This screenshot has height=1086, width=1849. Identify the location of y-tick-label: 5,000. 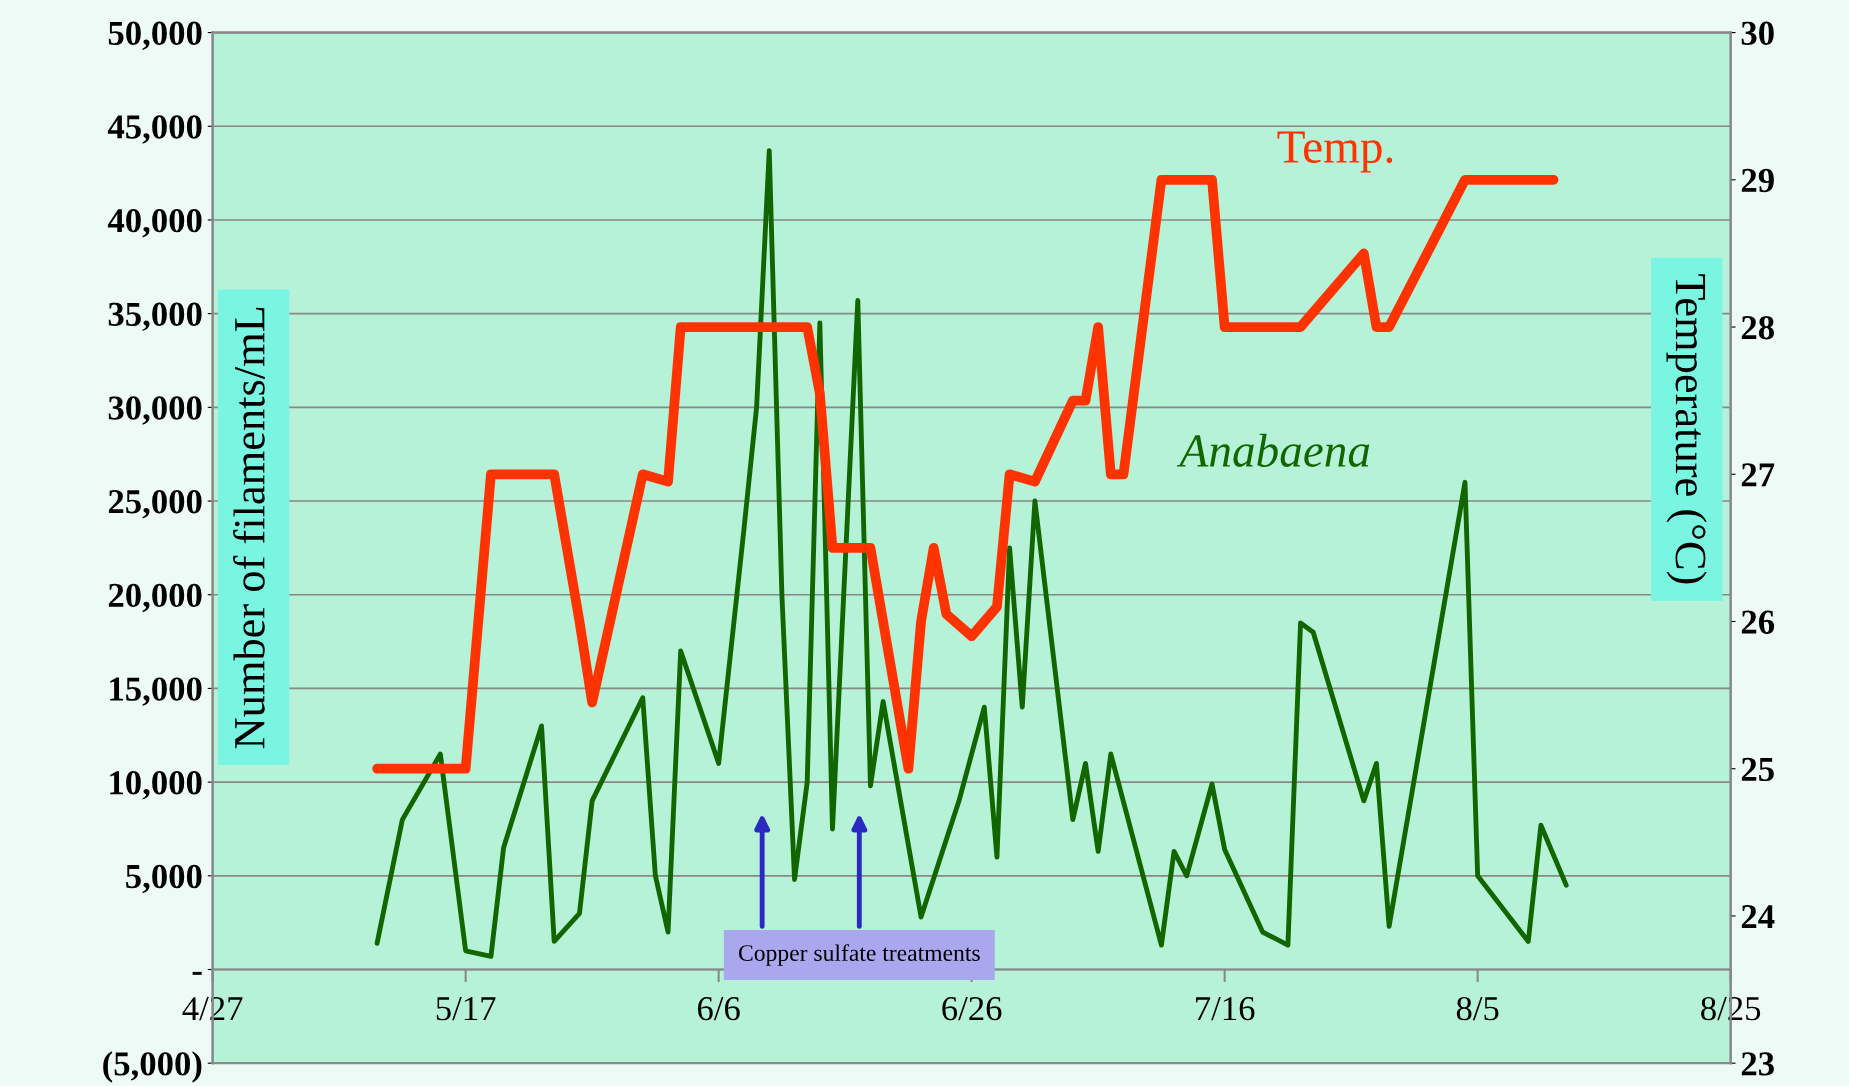
(164, 879).